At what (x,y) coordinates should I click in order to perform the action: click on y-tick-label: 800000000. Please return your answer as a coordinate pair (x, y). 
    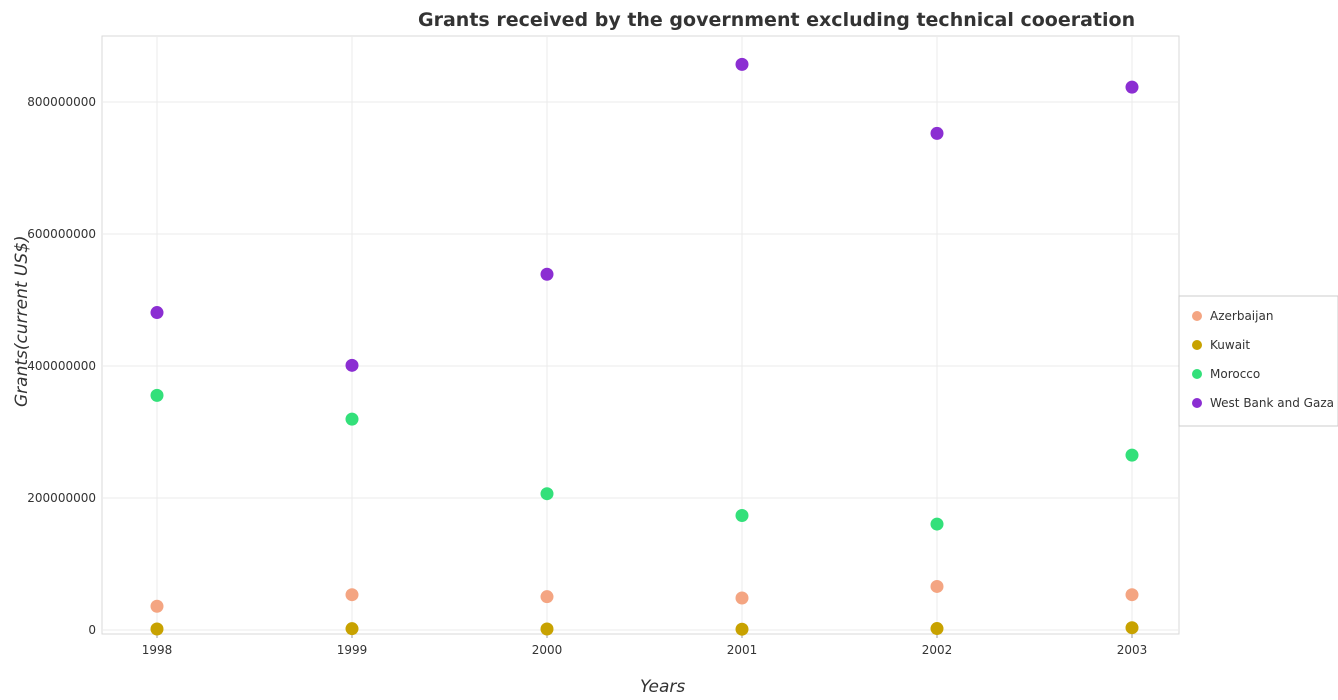
    Looking at the image, I should click on (61, 102).